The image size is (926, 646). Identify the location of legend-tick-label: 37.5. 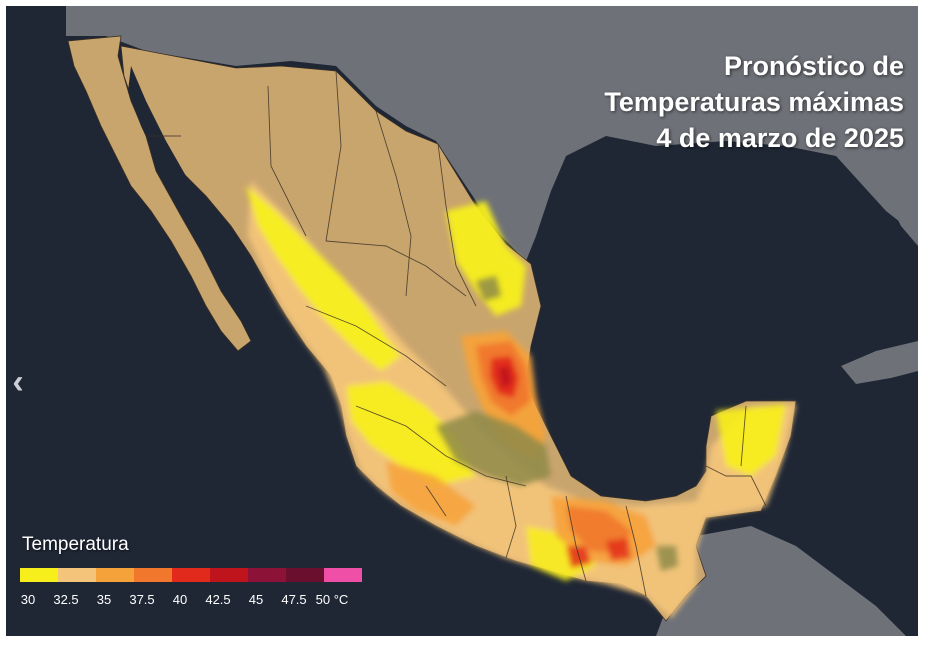
(142, 599).